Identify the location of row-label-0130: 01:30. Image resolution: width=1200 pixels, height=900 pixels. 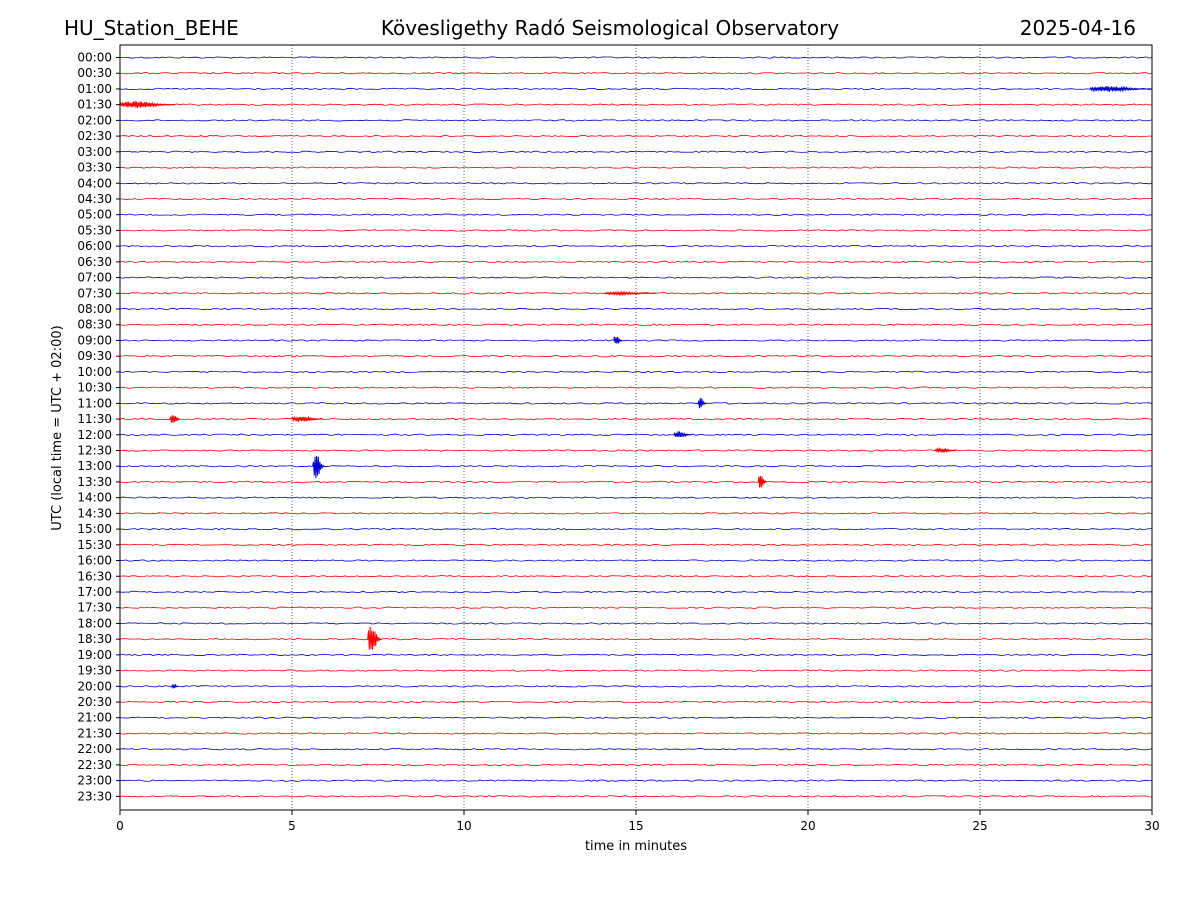
(94, 105).